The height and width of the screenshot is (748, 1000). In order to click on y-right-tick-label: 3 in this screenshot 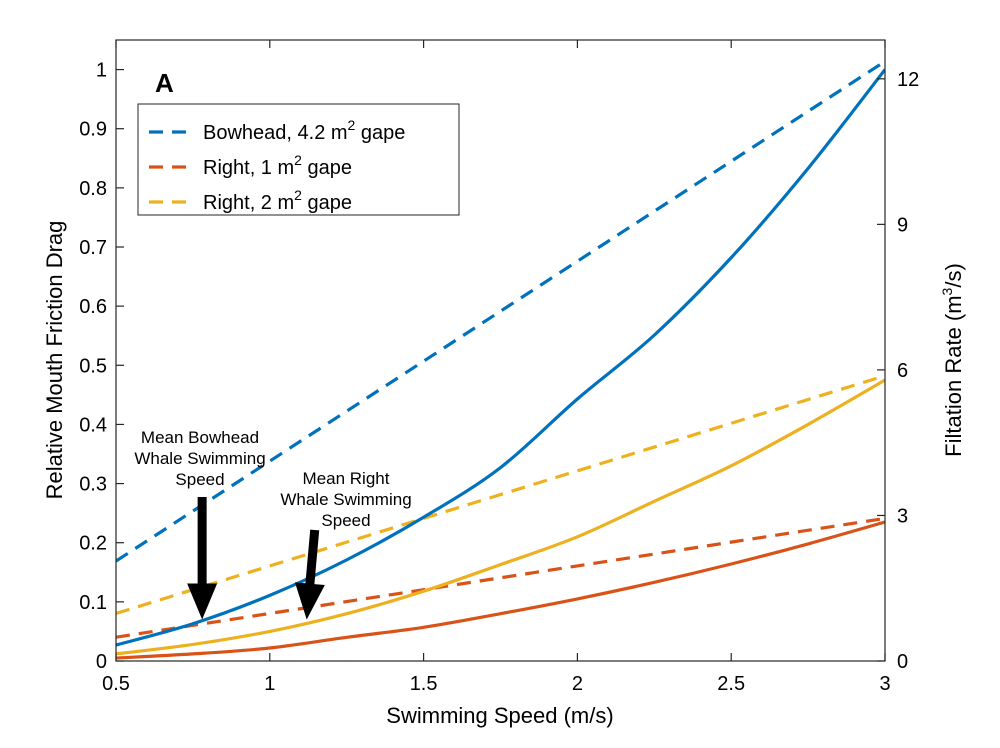, I will do `click(902, 516)`.